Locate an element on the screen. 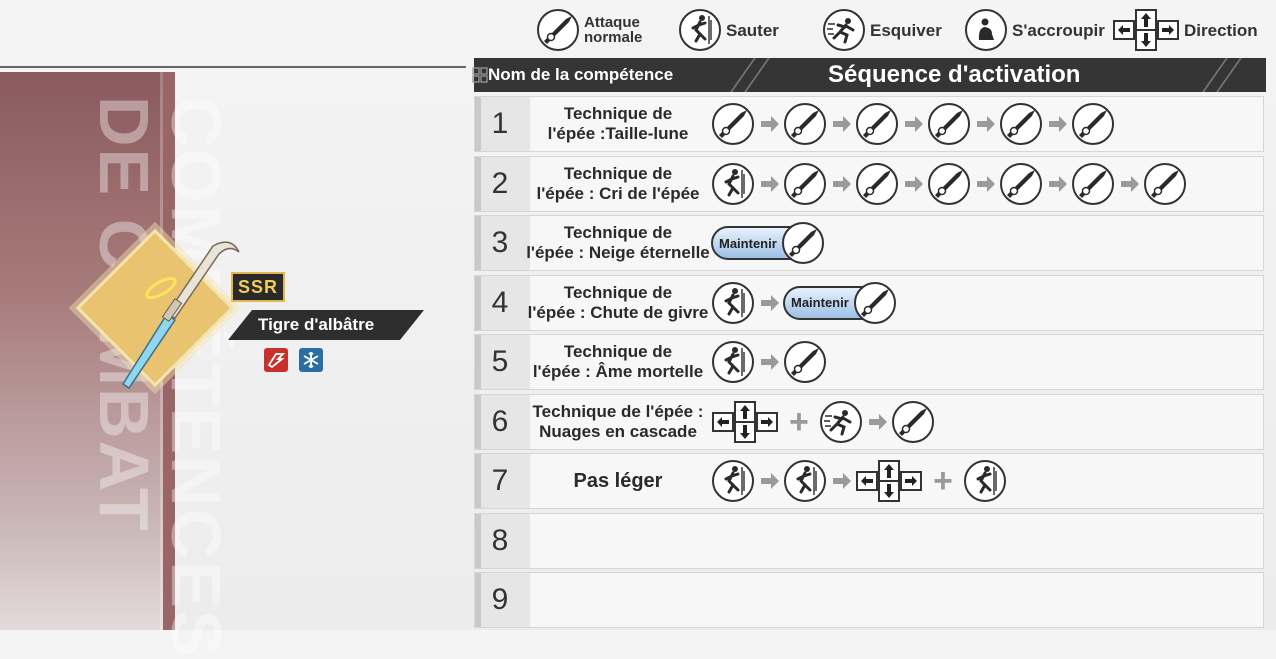 This screenshot has height=659, width=1276. skill-name: Technique de l'épée : Chute de givre is located at coordinates (618, 303).